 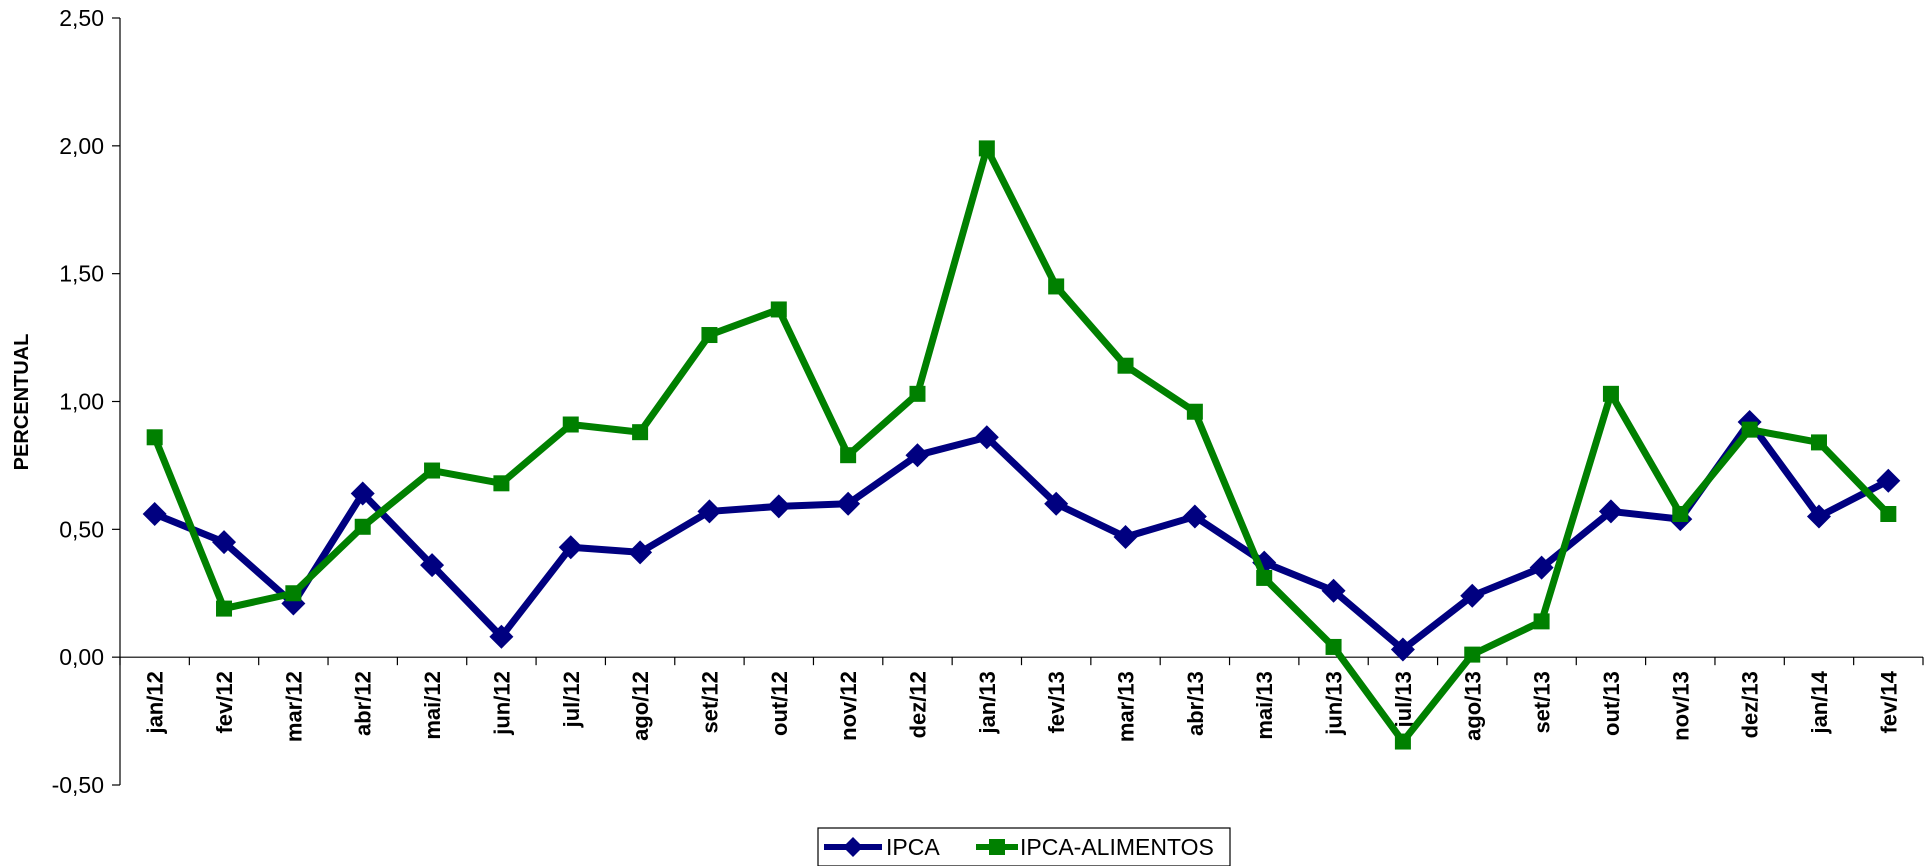 I want to click on x-tick-label: nov/12, so click(x=848, y=706).